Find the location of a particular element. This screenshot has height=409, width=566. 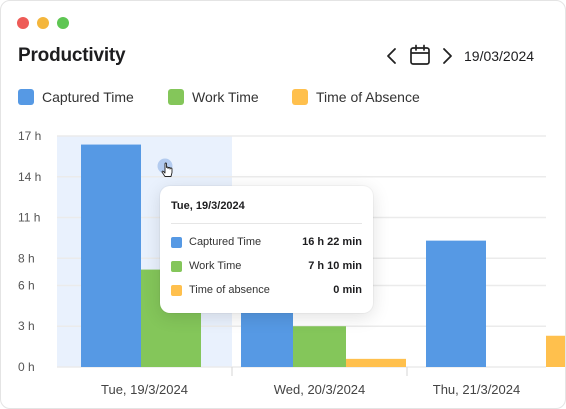

tooltip-row-captured-time: Captured Time 16 h 22 min is located at coordinates (266, 243).